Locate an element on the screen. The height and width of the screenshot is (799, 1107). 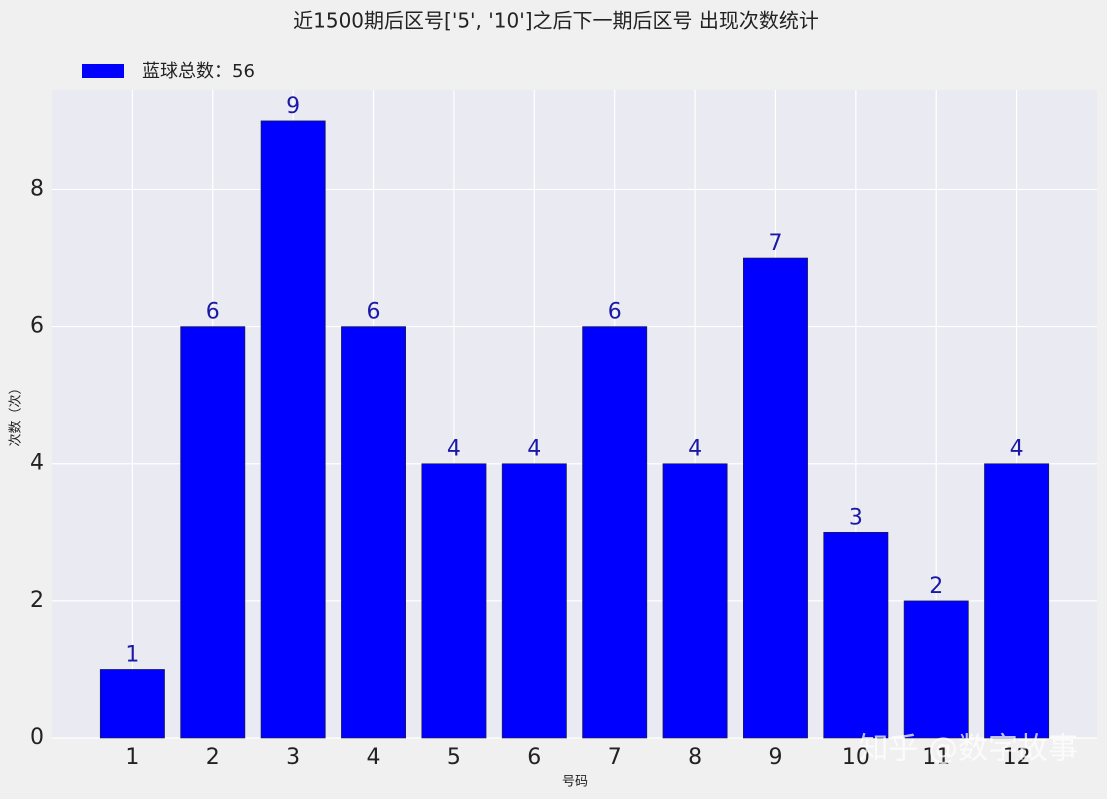
x-tick-label: 1 is located at coordinates (132, 757).